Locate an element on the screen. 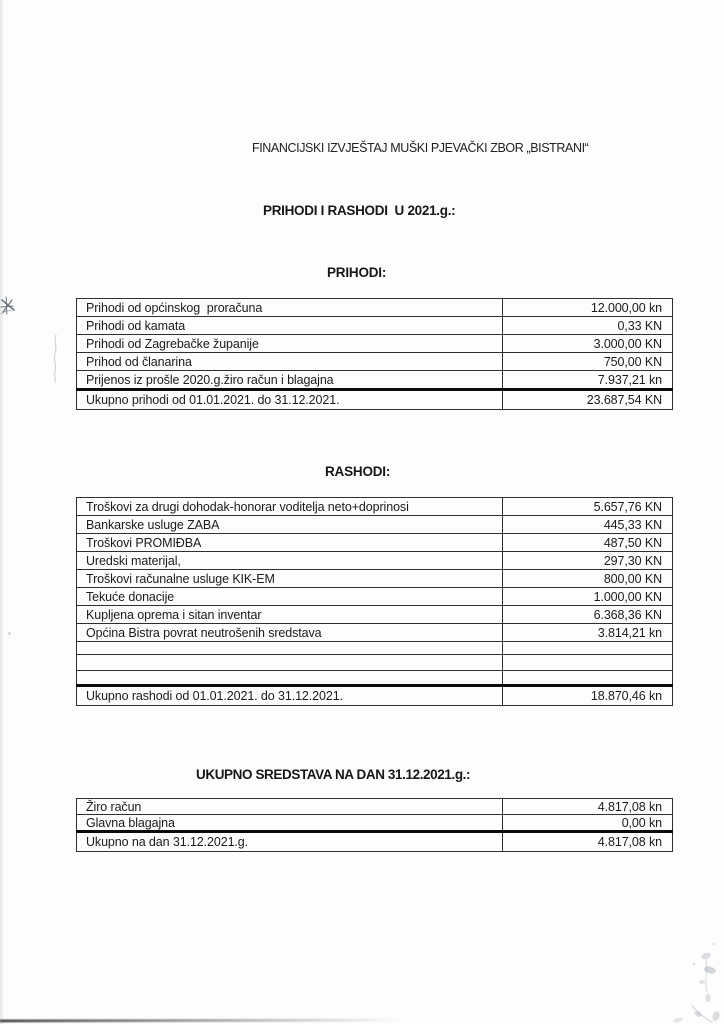 The image size is (724, 1024). total-value: 23.687,54 KN is located at coordinates (587, 399).